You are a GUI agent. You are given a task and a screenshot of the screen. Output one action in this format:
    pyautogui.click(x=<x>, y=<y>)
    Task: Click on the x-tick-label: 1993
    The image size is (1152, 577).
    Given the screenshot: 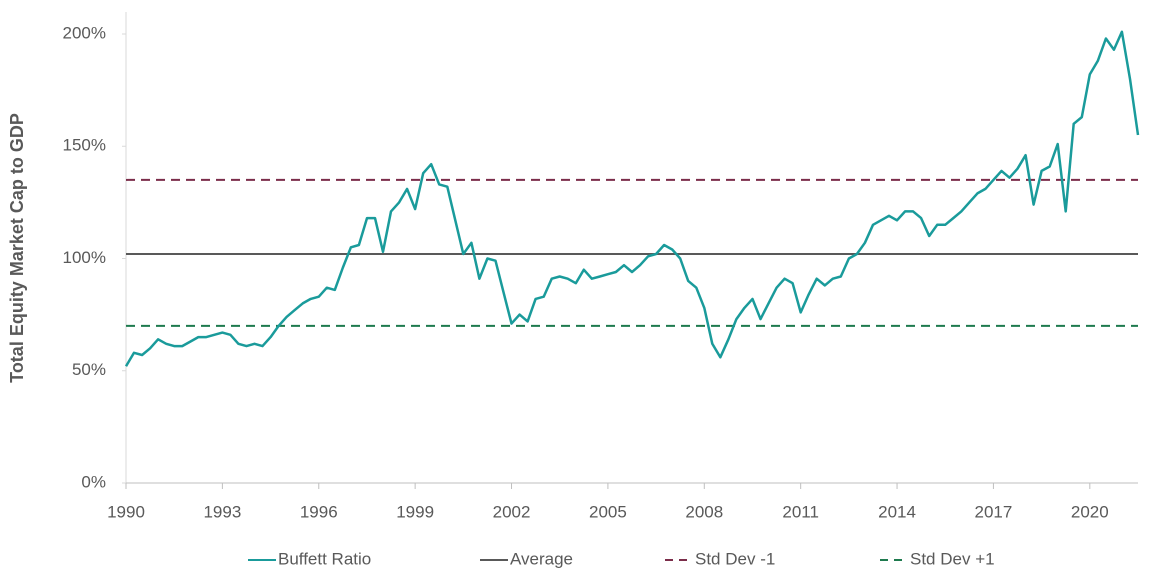 What is the action you would take?
    pyautogui.click(x=222, y=511)
    